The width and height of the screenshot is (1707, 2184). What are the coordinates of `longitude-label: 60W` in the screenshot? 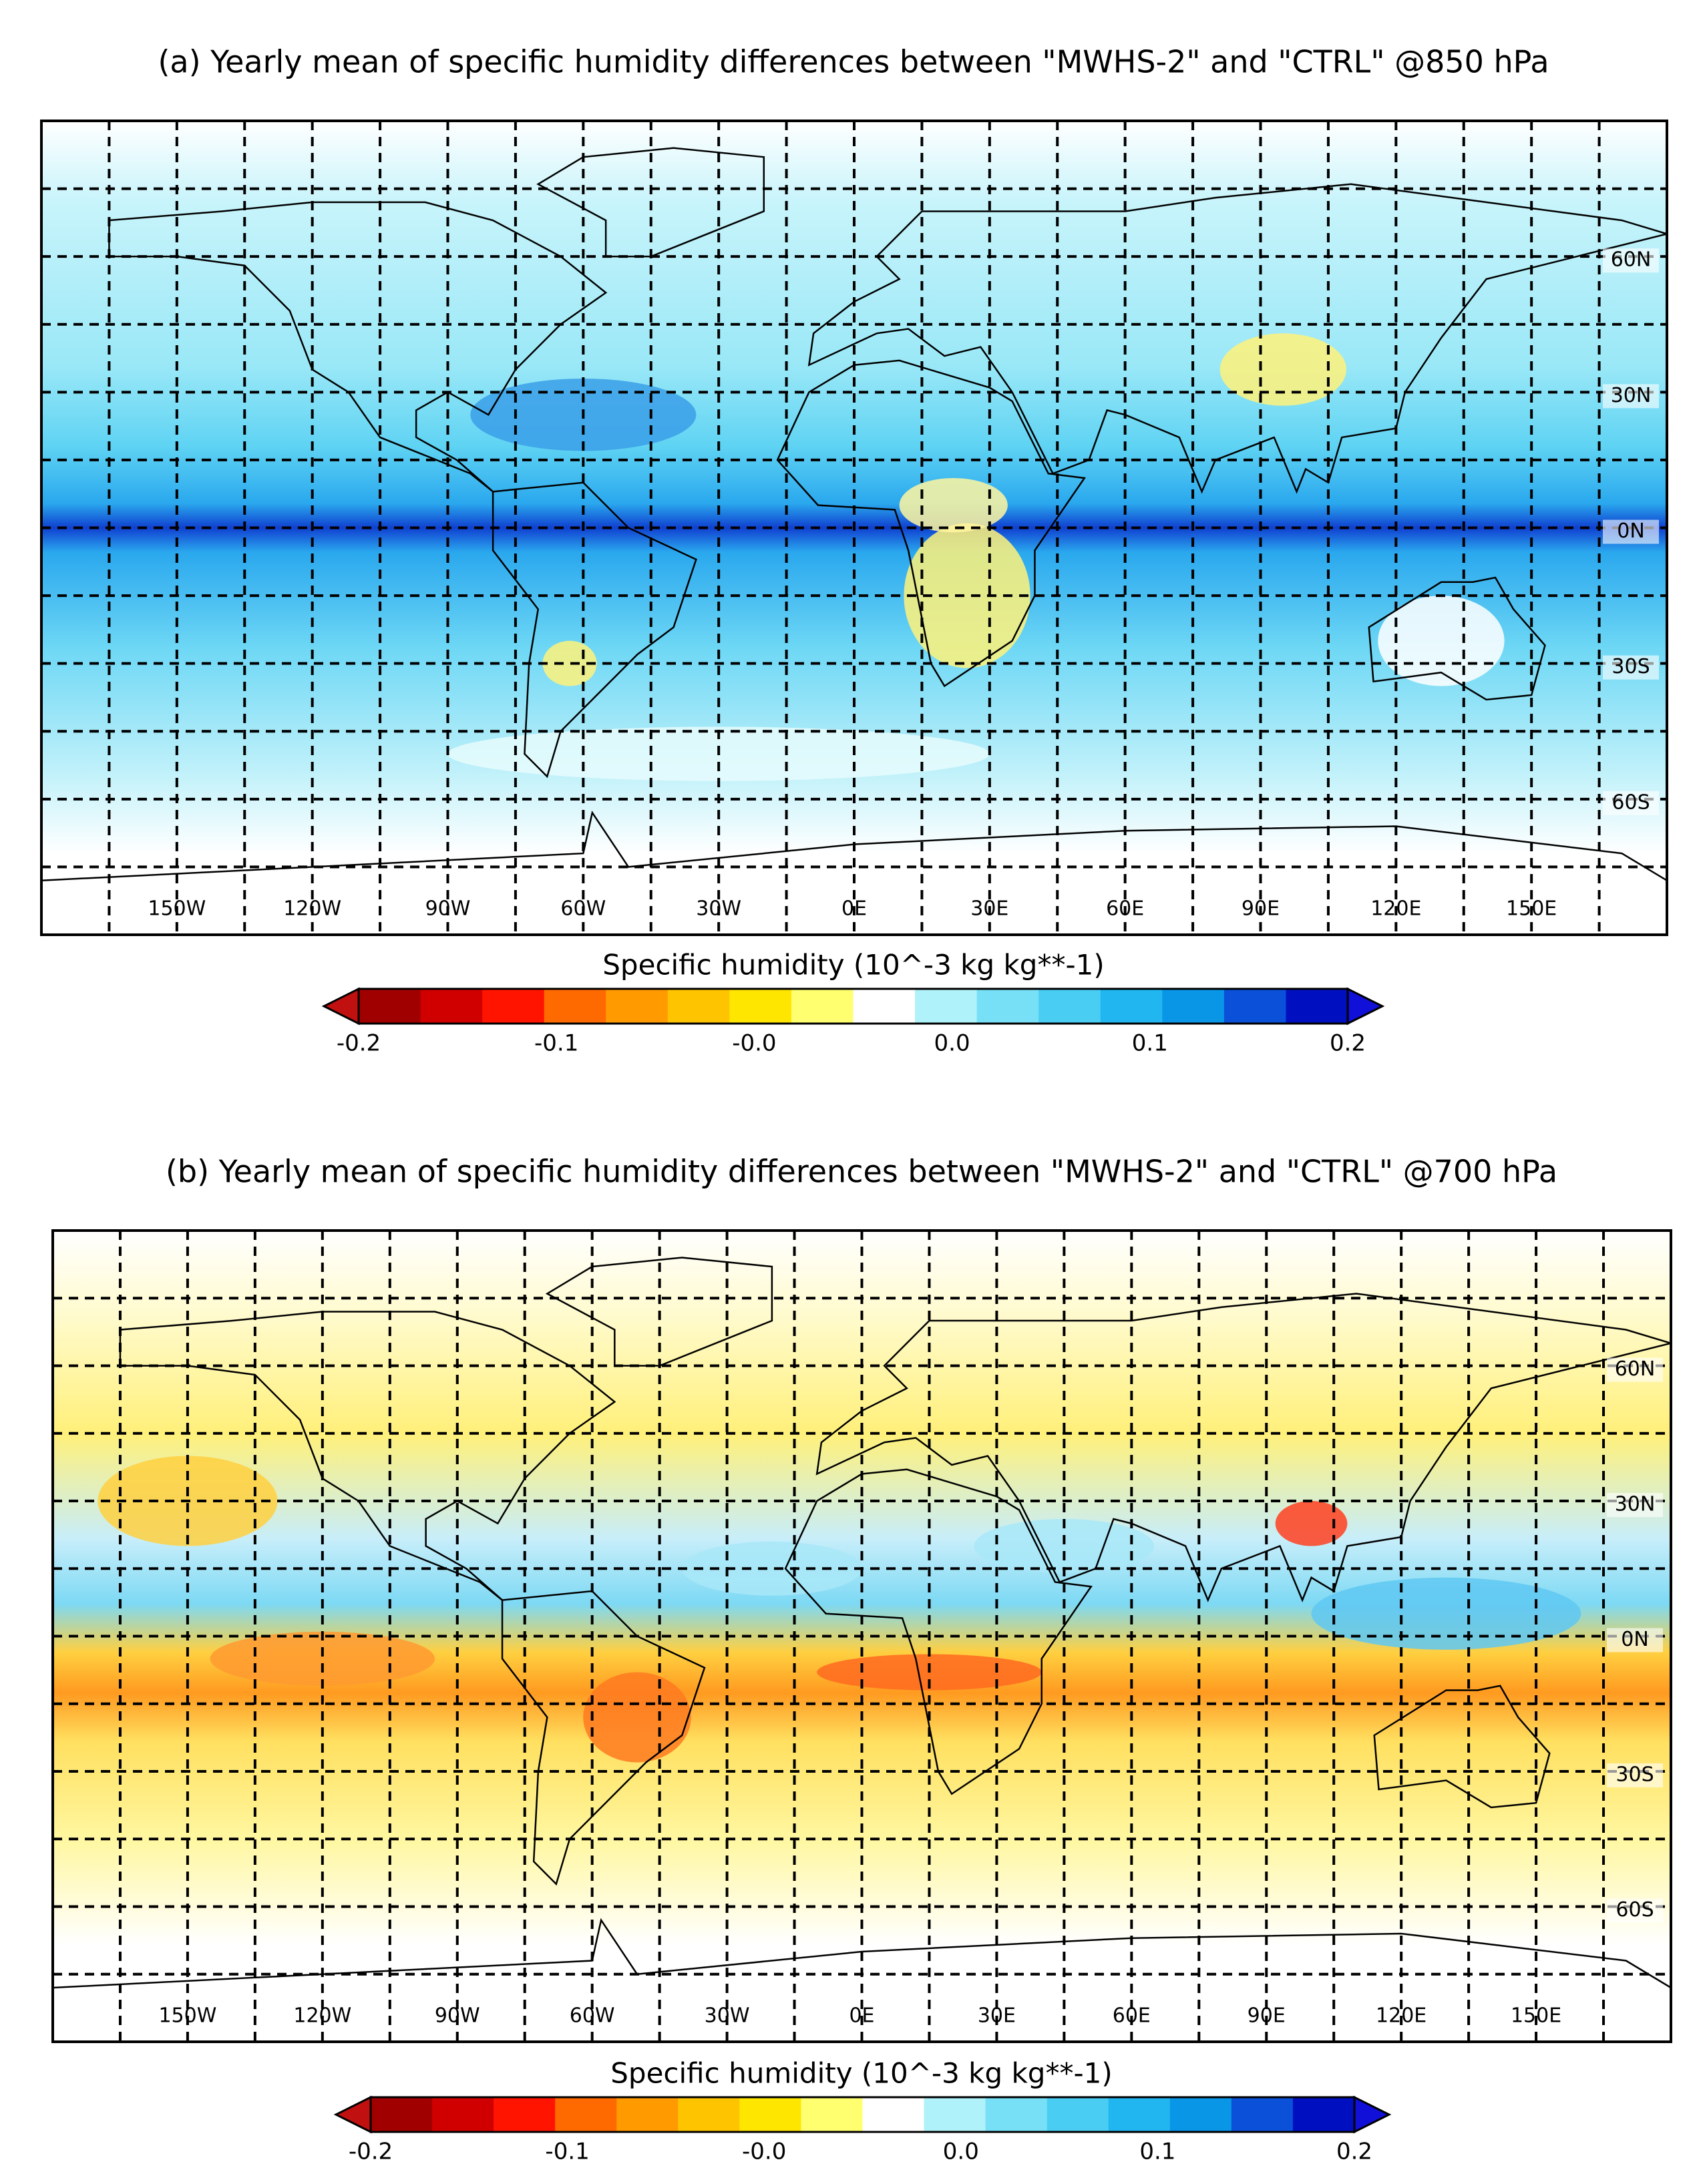 It's located at (583, 909).